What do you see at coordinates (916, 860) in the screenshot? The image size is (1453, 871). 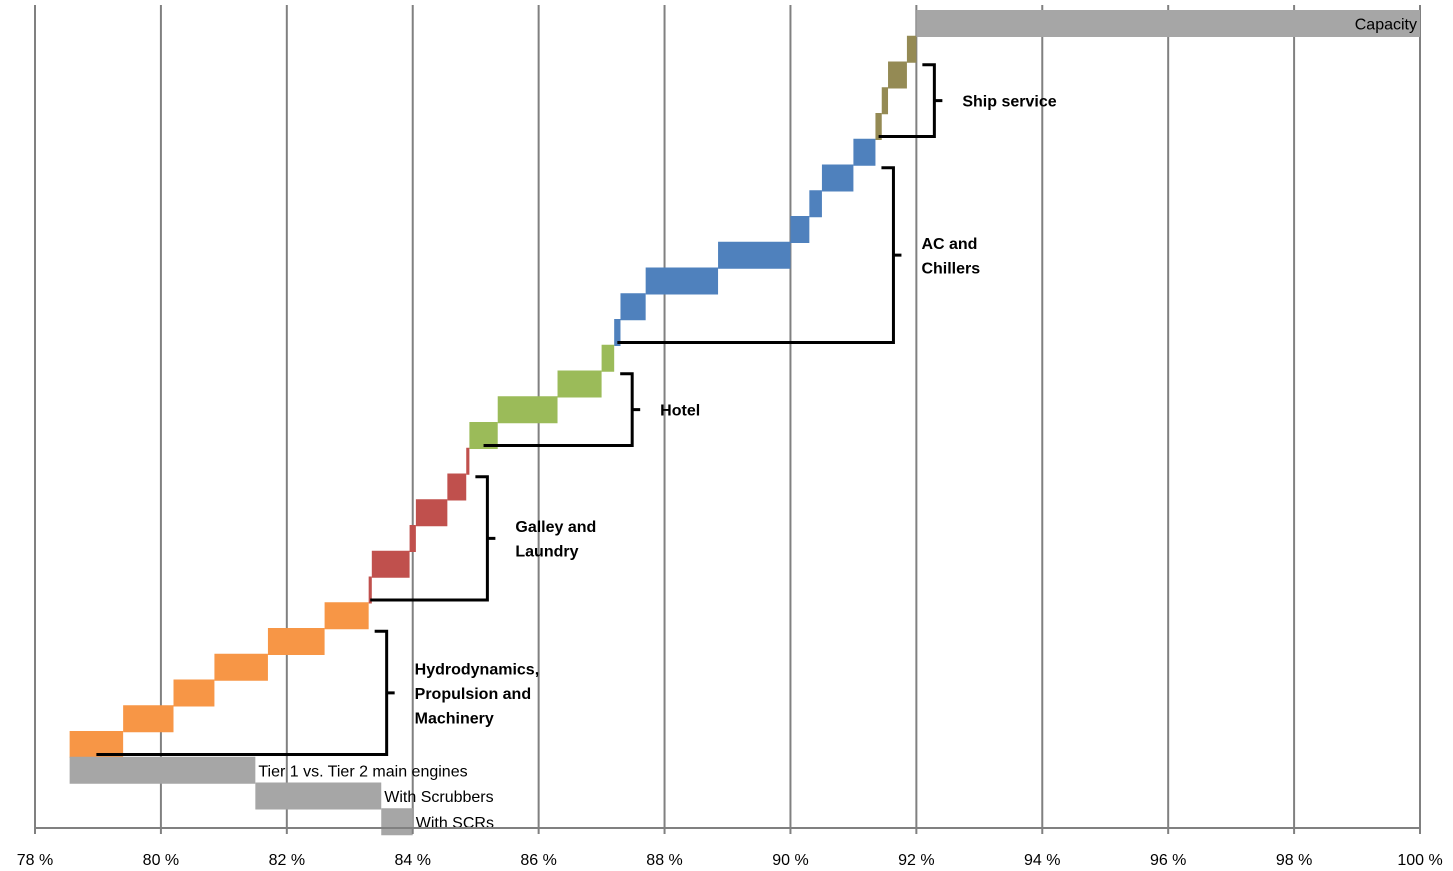 I see `x-tick-label: 92 %` at bounding box center [916, 860].